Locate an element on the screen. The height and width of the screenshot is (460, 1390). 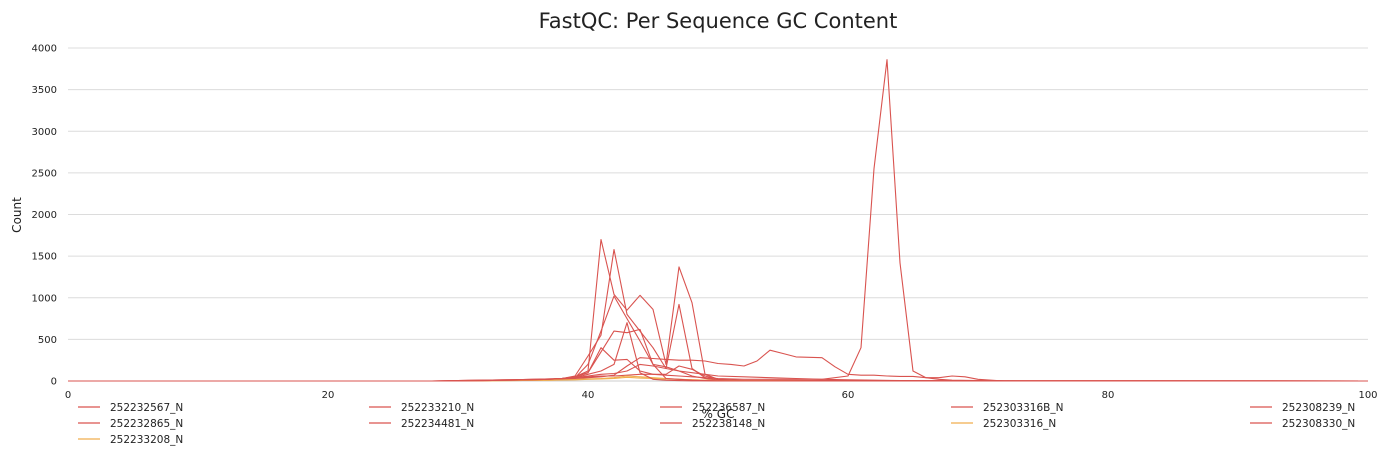
y-tick-label: 0 is located at coordinates (54, 382).